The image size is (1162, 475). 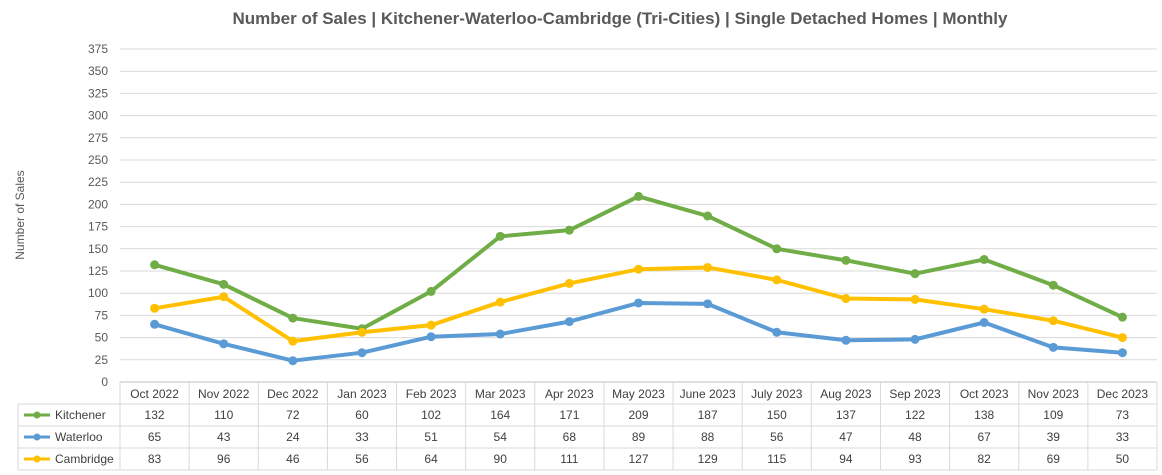 What do you see at coordinates (98, 249) in the screenshot?
I see `y-tick-label: 150` at bounding box center [98, 249].